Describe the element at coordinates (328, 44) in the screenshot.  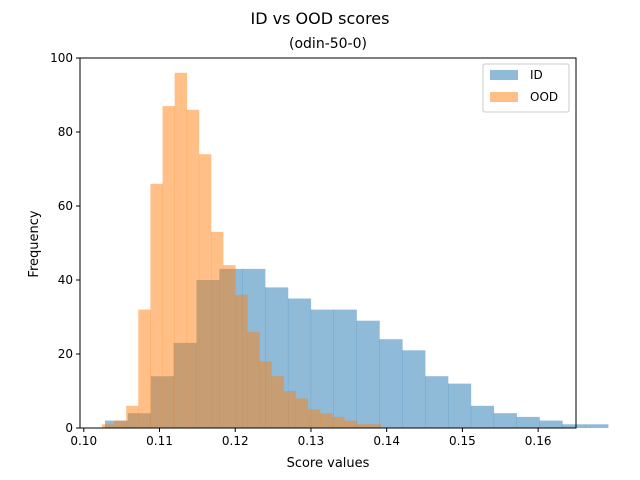
I see `chart-subtitle: (odin-50-0)` at that location.